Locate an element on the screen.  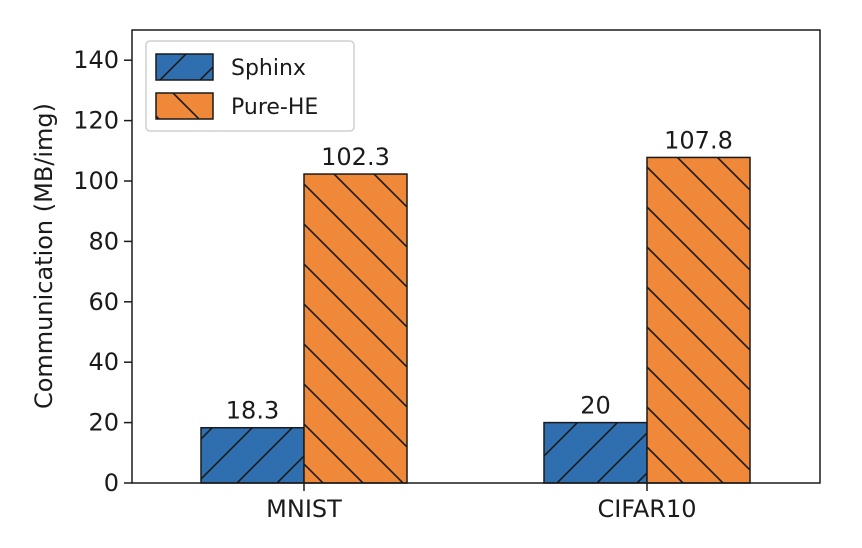
y-tick-label: 80 is located at coordinates (103, 241).